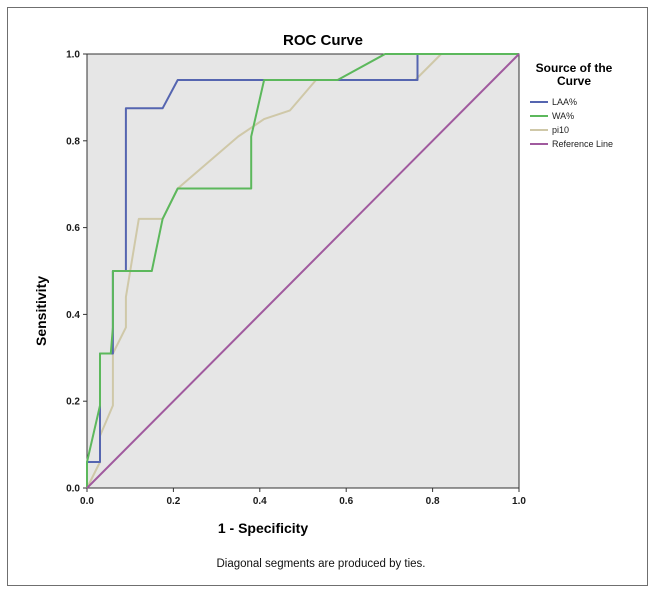 The width and height of the screenshot is (657, 589). What do you see at coordinates (73, 489) in the screenshot?
I see `y-tick-label: 0.0` at bounding box center [73, 489].